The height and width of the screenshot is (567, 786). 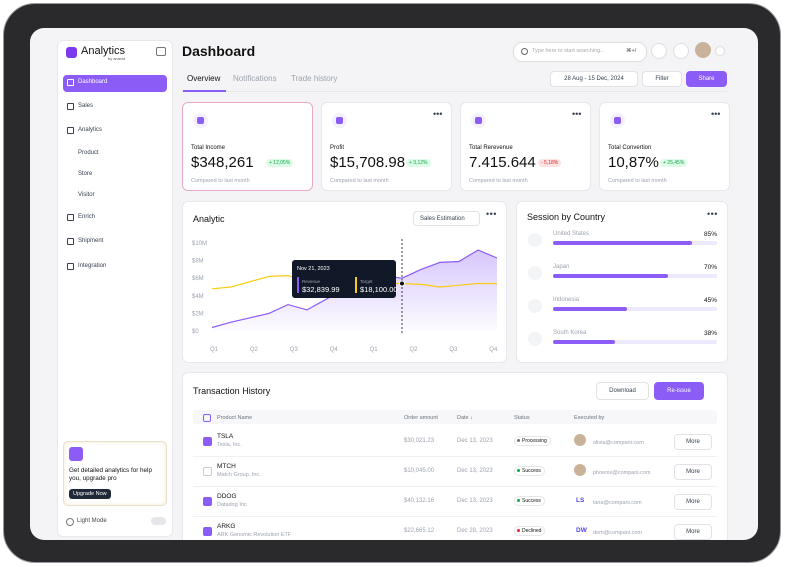 I want to click on search-shortcut: ⌘+/, so click(x=631, y=51).